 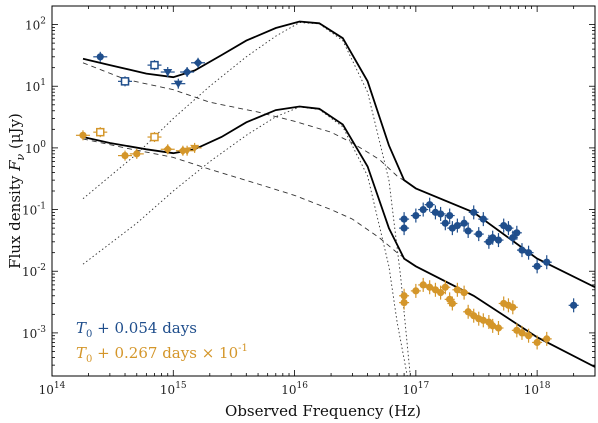 What do you see at coordinates (173, 389) in the screenshot?
I see `x-tick-label: 1015` at bounding box center [173, 389].